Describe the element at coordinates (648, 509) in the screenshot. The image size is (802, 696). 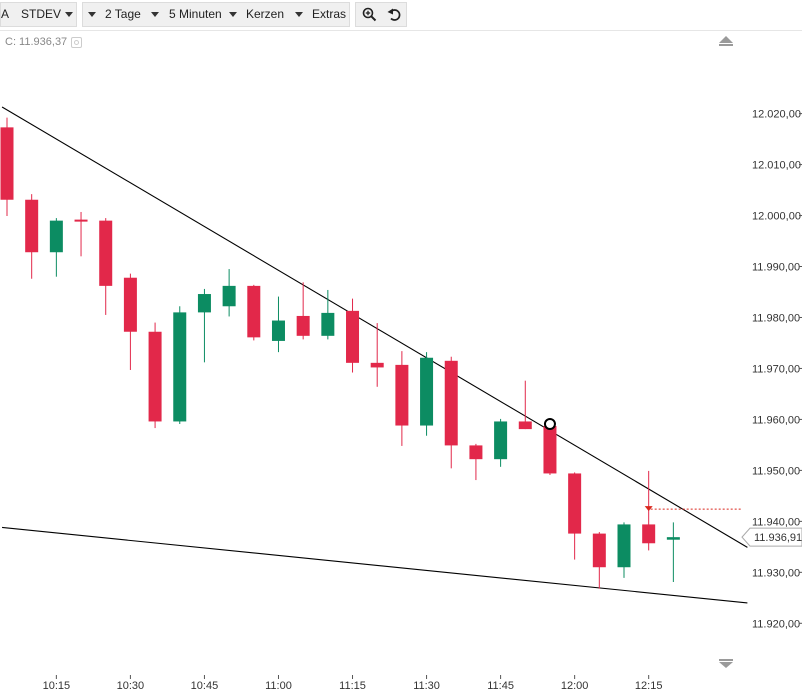
I see `marker-icon` at that location.